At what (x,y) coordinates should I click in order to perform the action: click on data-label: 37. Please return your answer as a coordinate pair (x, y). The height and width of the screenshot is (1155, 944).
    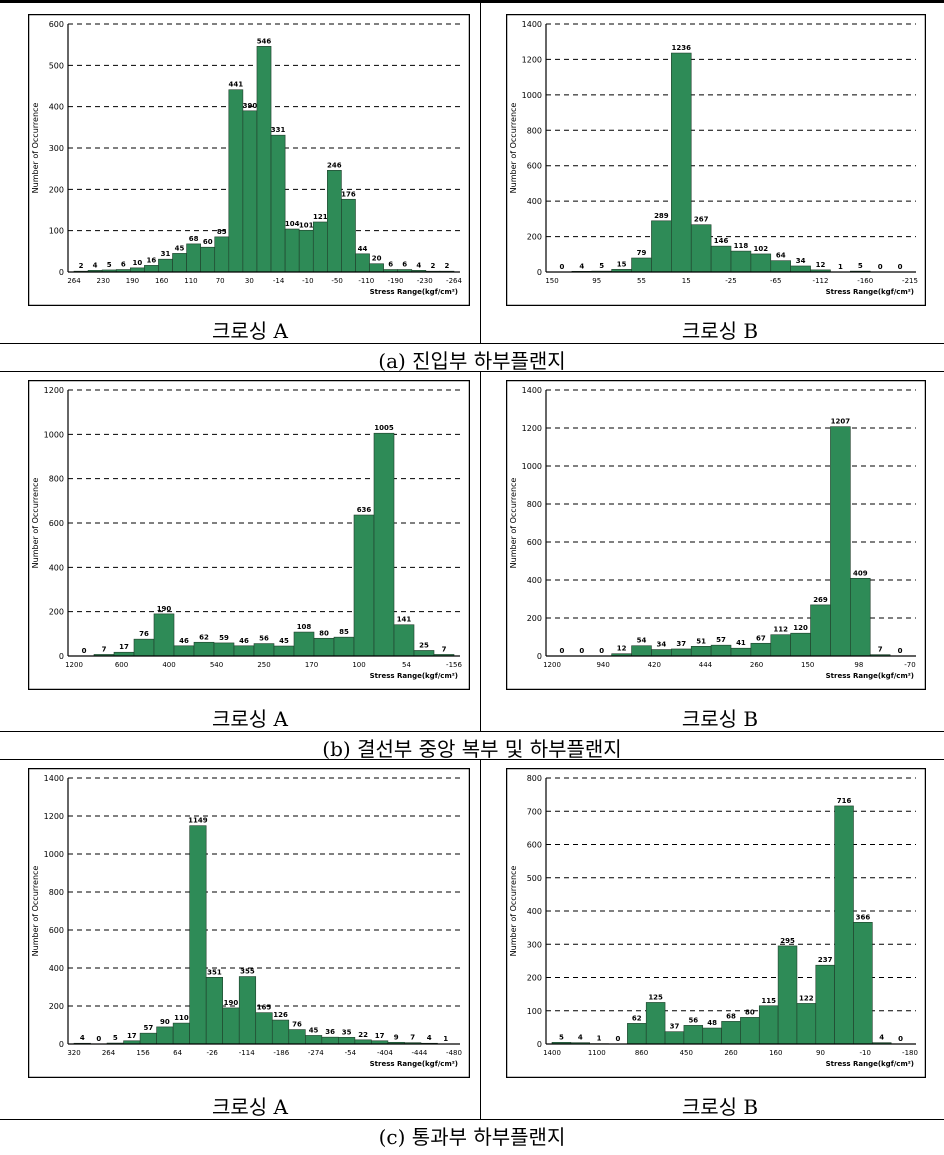
    Looking at the image, I should click on (681, 644).